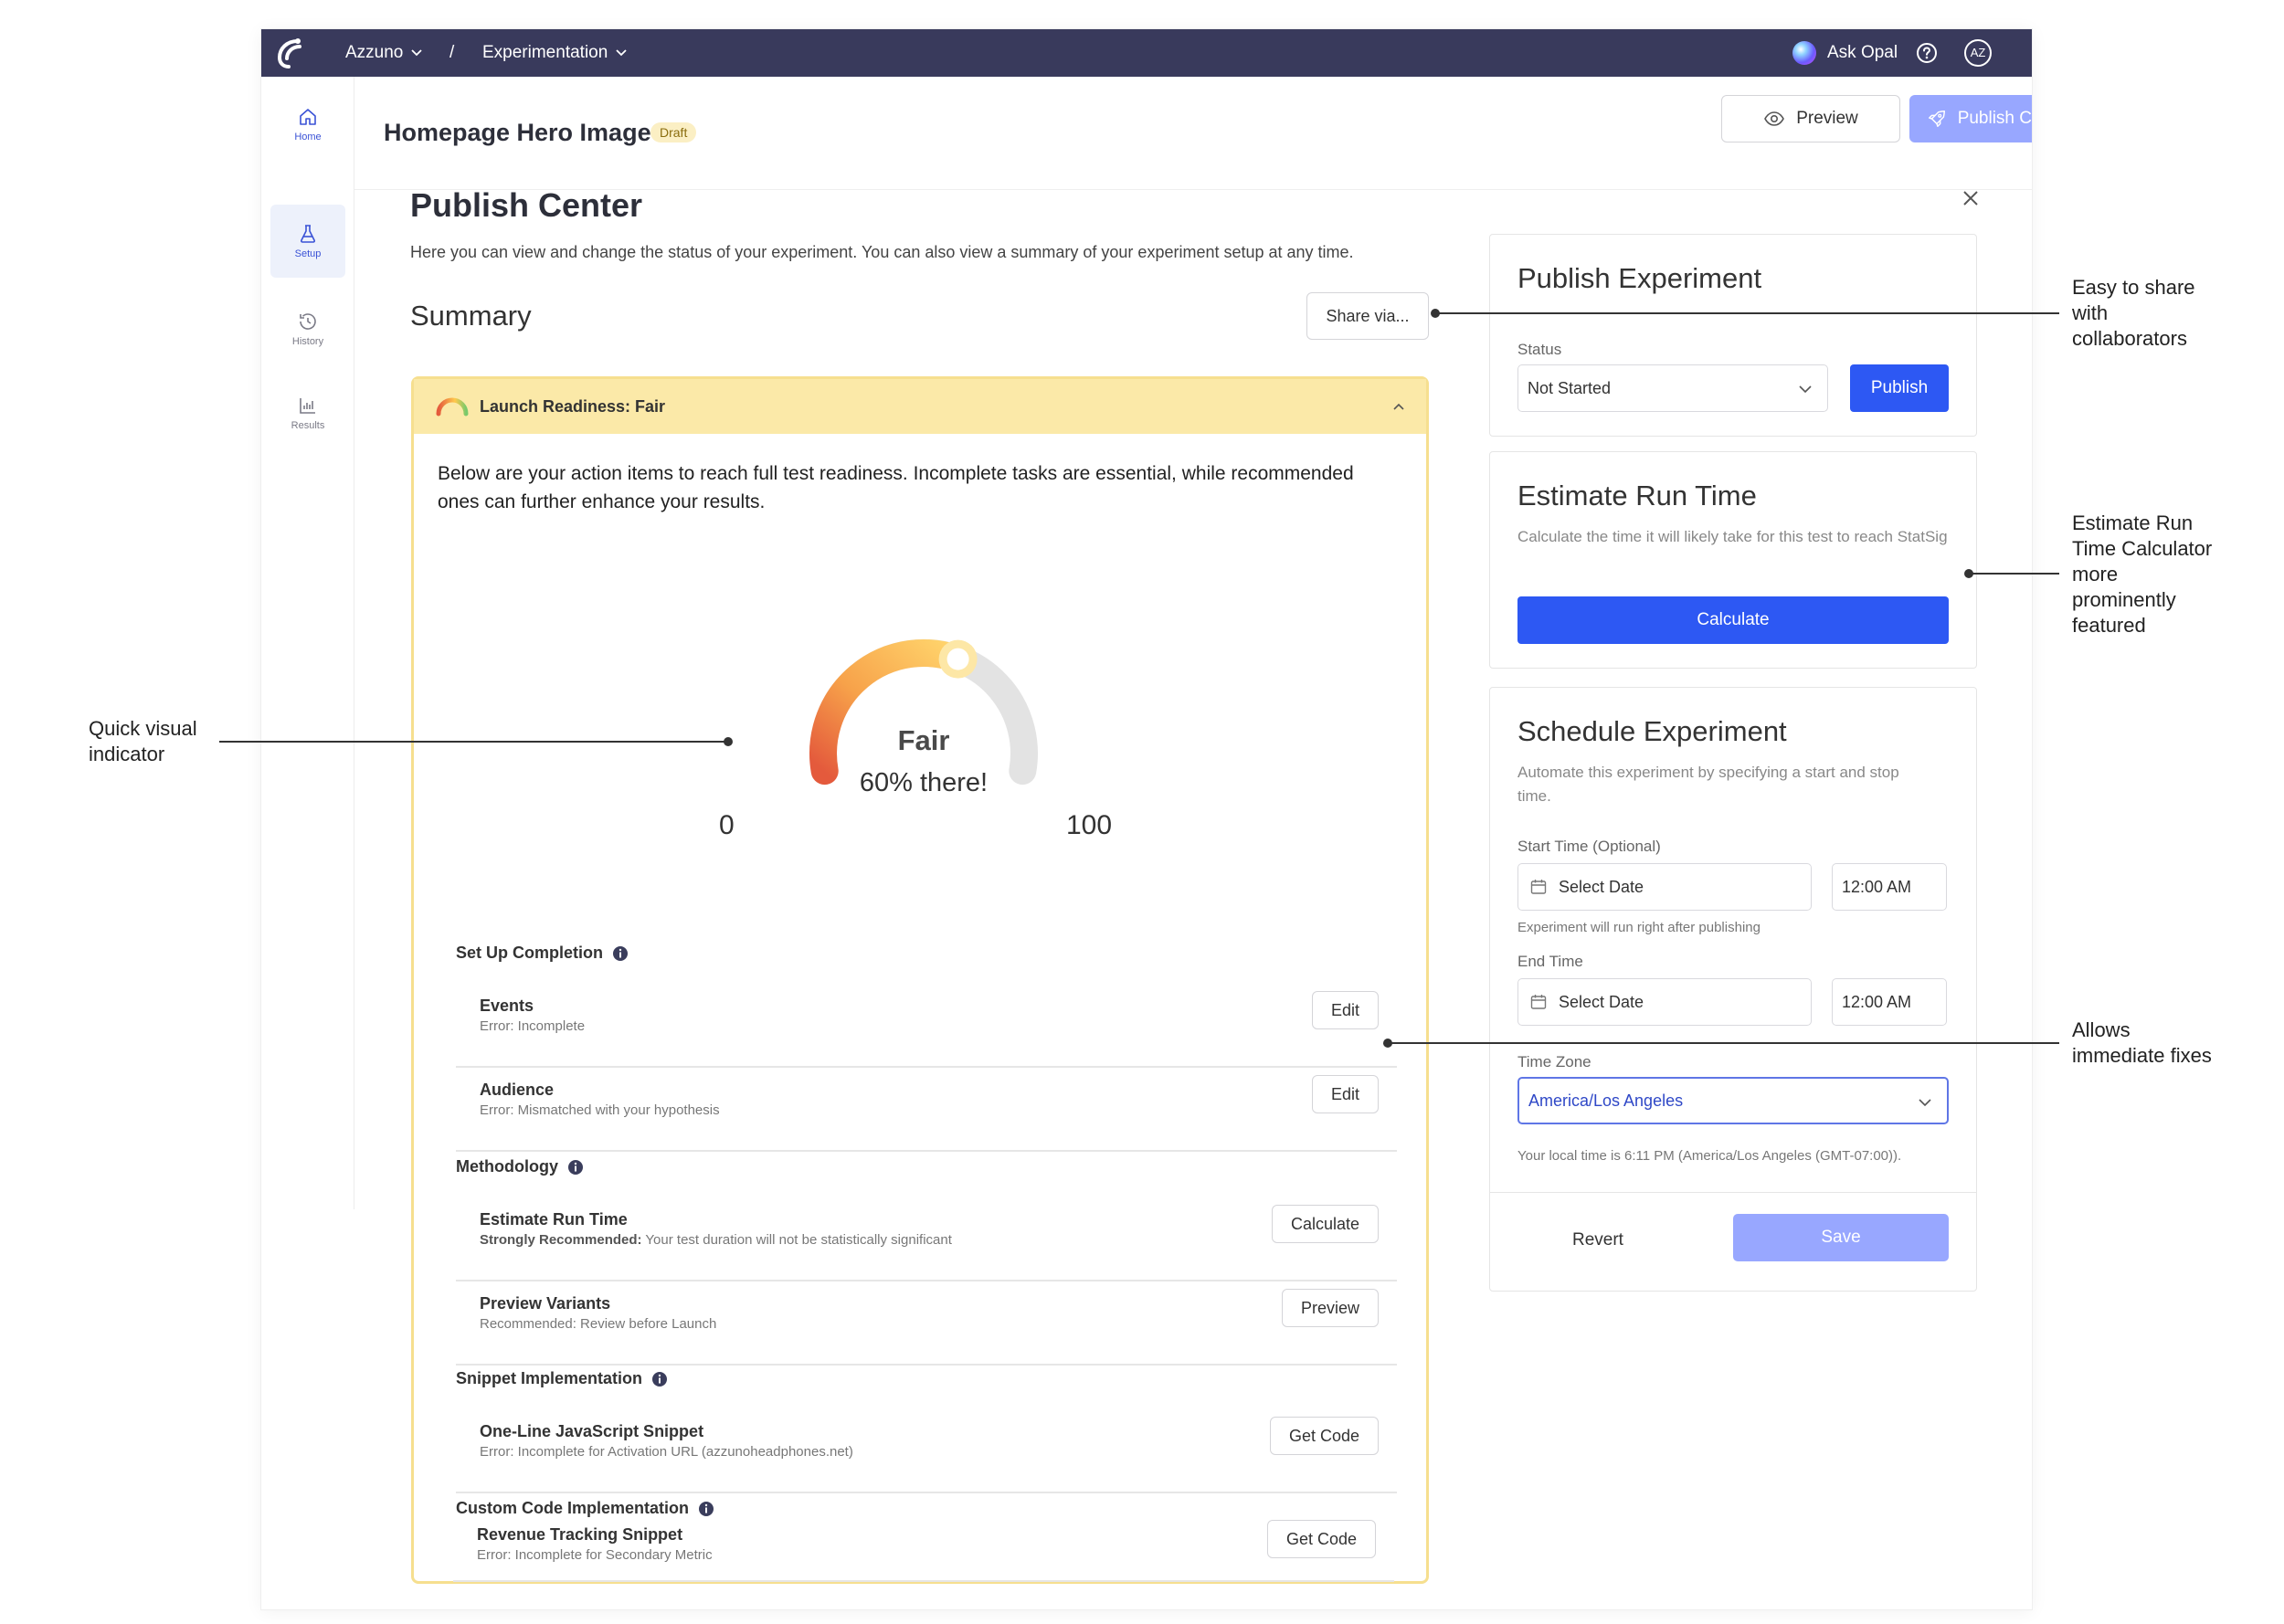  Describe the element at coordinates (673, 132) in the screenshot. I see `status-badge: Draft` at that location.